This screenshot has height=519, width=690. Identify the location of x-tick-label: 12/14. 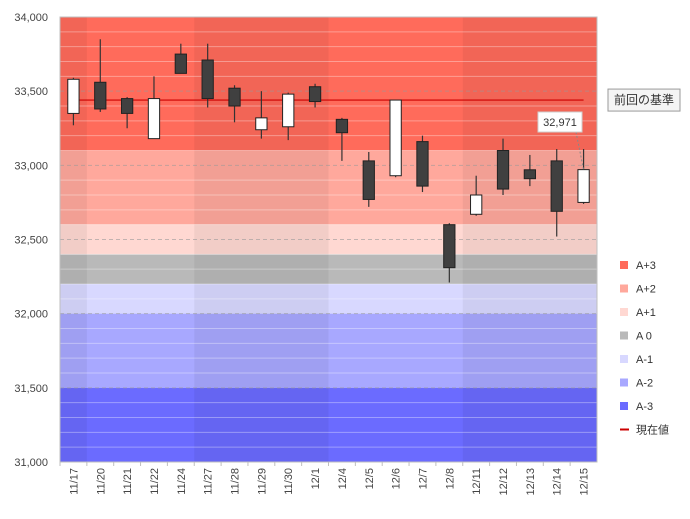
(558, 482).